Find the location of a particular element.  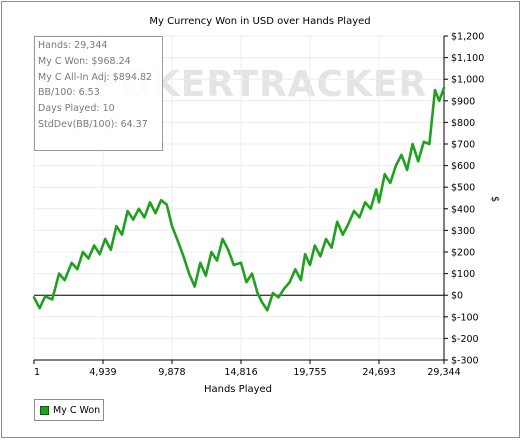

y-tick-label-14: $1,100 is located at coordinates (467, 58).